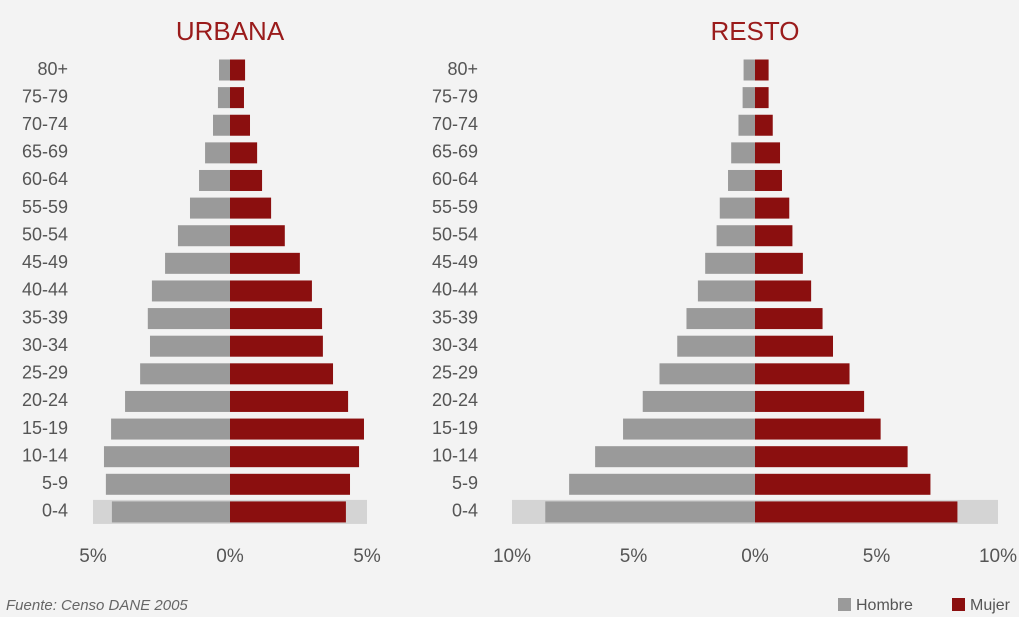 The height and width of the screenshot is (617, 1019). What do you see at coordinates (230, 31) in the screenshot?
I see `panel-title: URBANA` at bounding box center [230, 31].